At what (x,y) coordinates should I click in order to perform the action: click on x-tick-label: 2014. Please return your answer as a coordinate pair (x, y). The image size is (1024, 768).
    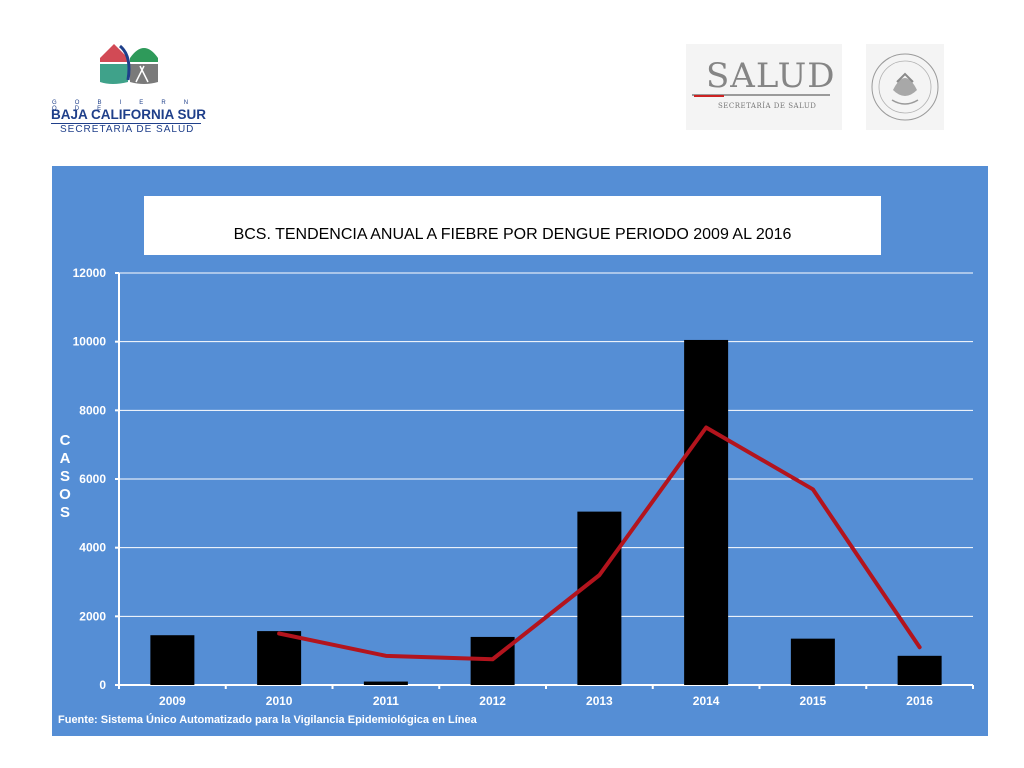
    Looking at the image, I should click on (706, 701).